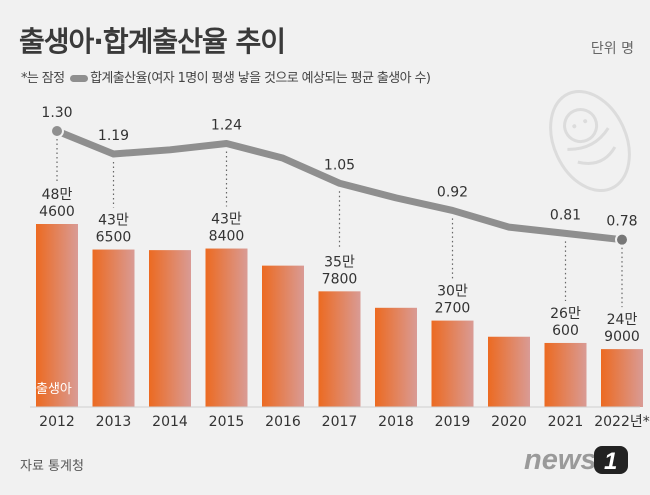 The image size is (650, 495). Describe the element at coordinates (56, 113) in the screenshot. I see `rate-value-label: 1.30` at that location.